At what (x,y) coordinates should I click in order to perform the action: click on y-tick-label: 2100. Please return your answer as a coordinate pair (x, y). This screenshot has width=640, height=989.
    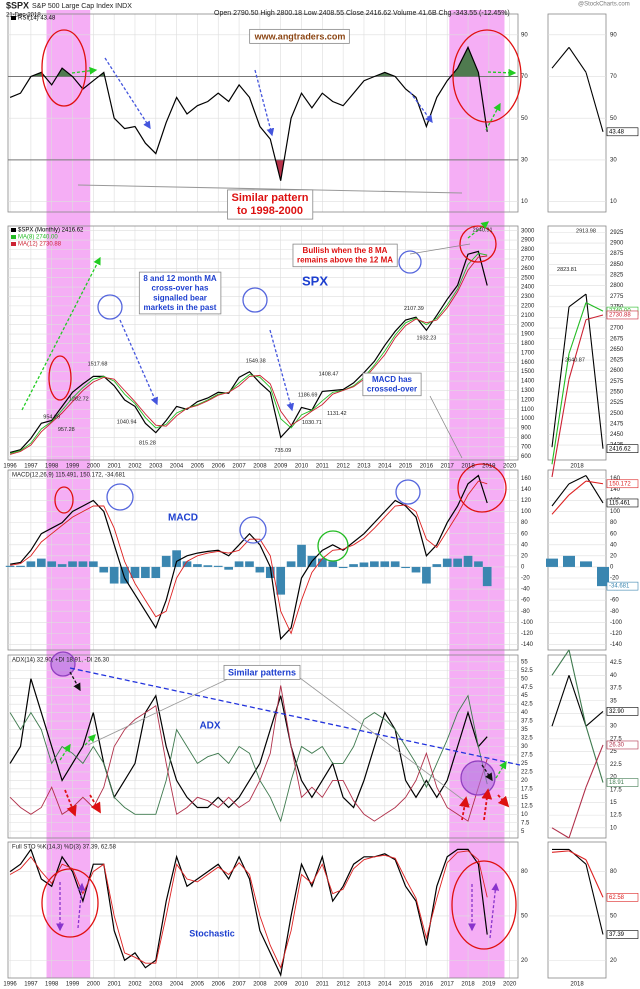
    Looking at the image, I should click on (528, 316).